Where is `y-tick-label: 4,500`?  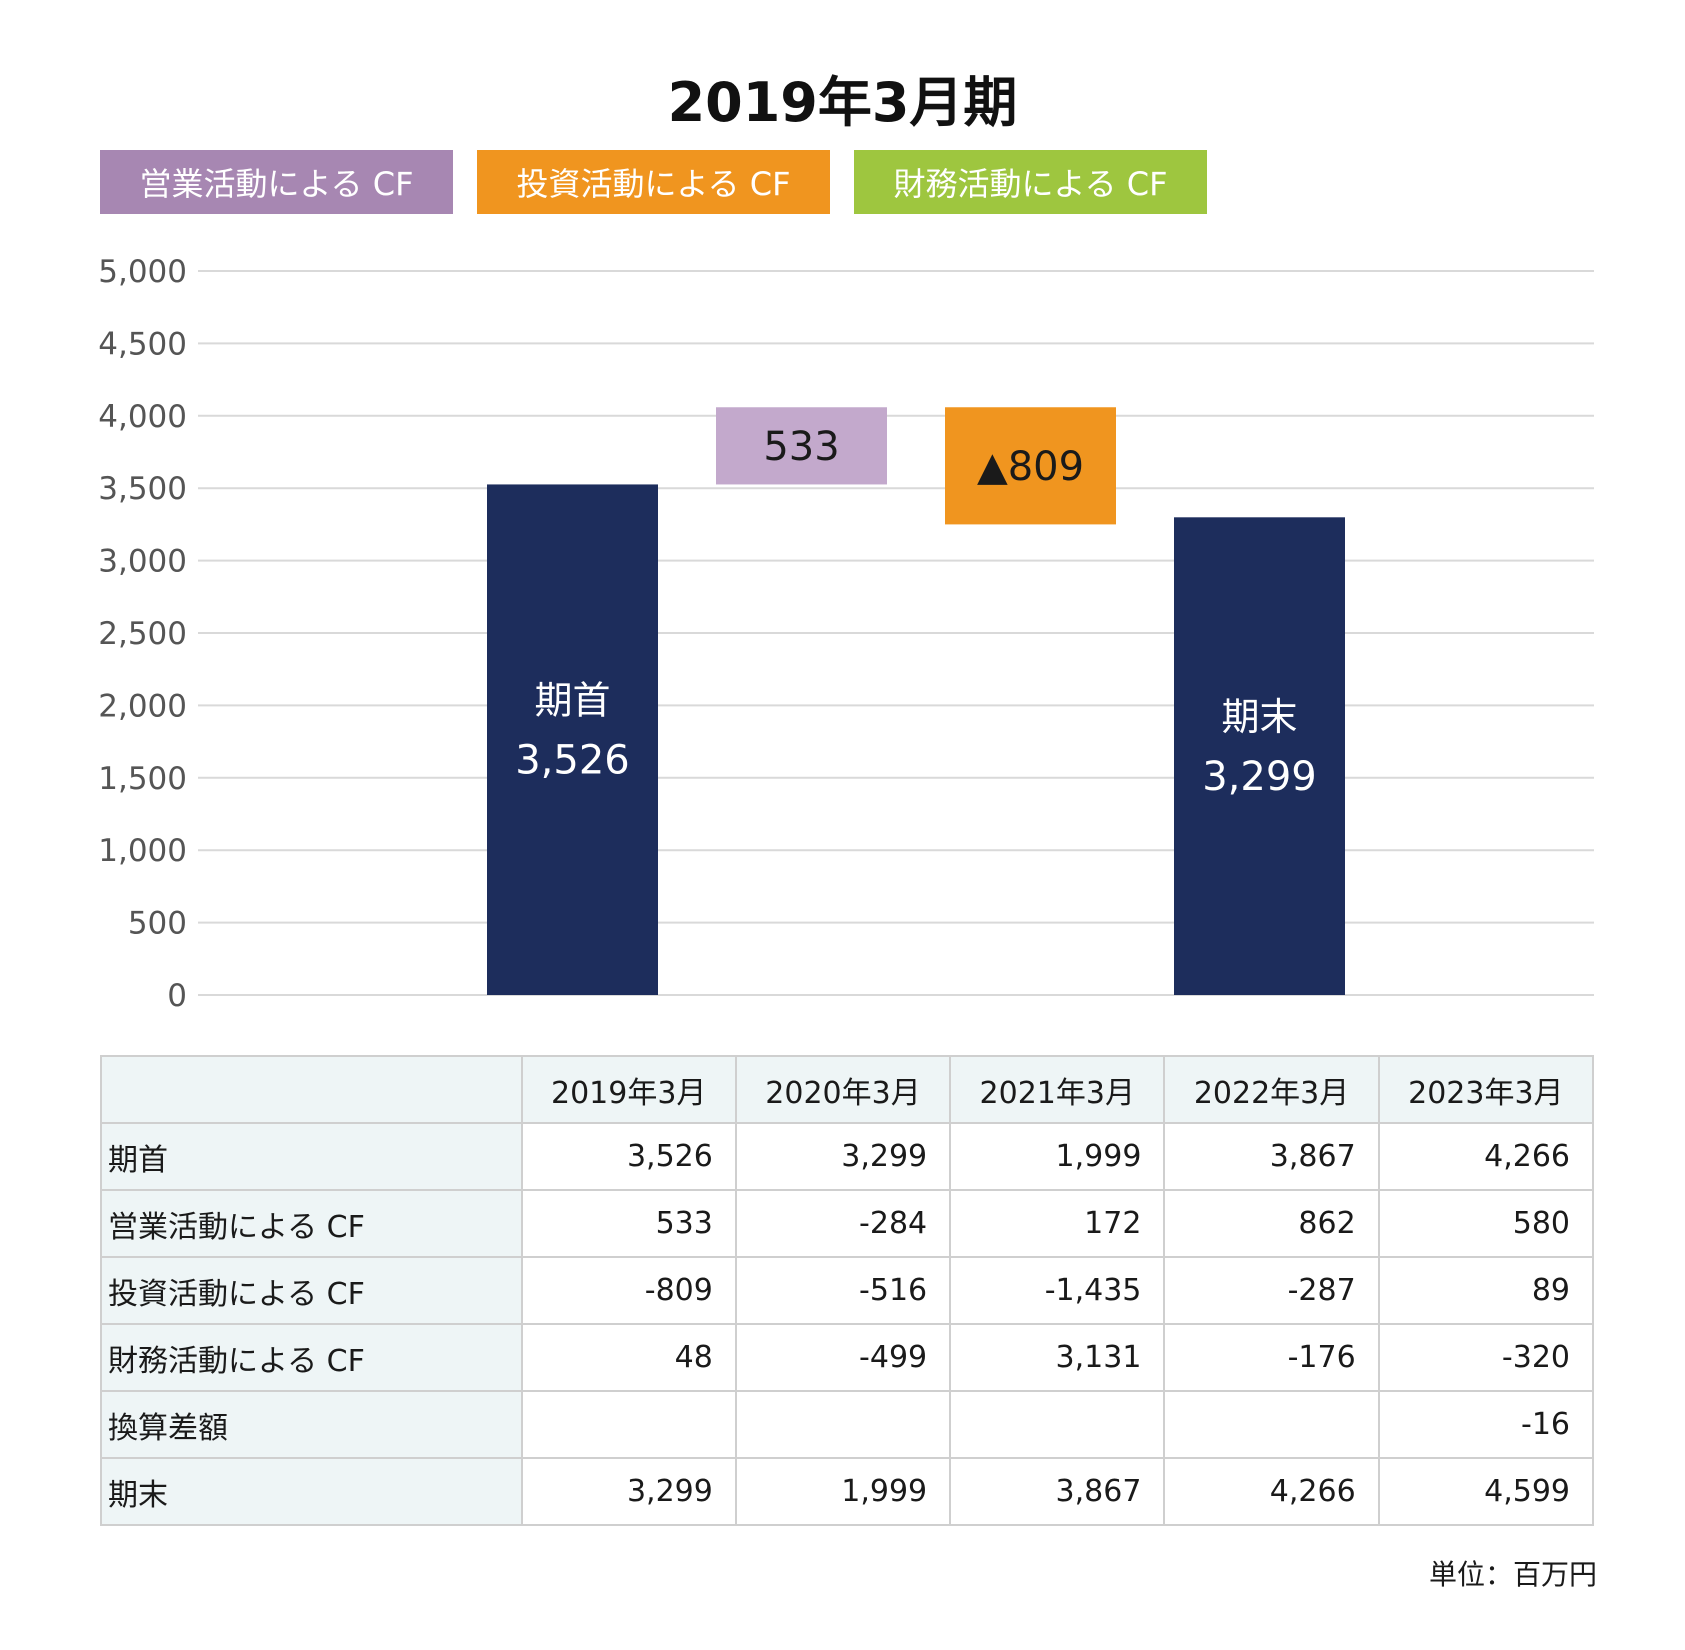 y-tick-label: 4,500 is located at coordinates (142, 344).